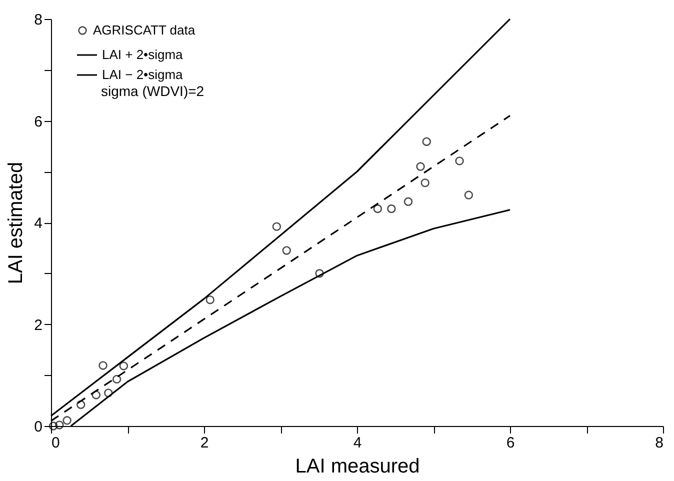 Image resolution: width=674 pixels, height=481 pixels. I want to click on y-tick-label: 4, so click(38, 223).